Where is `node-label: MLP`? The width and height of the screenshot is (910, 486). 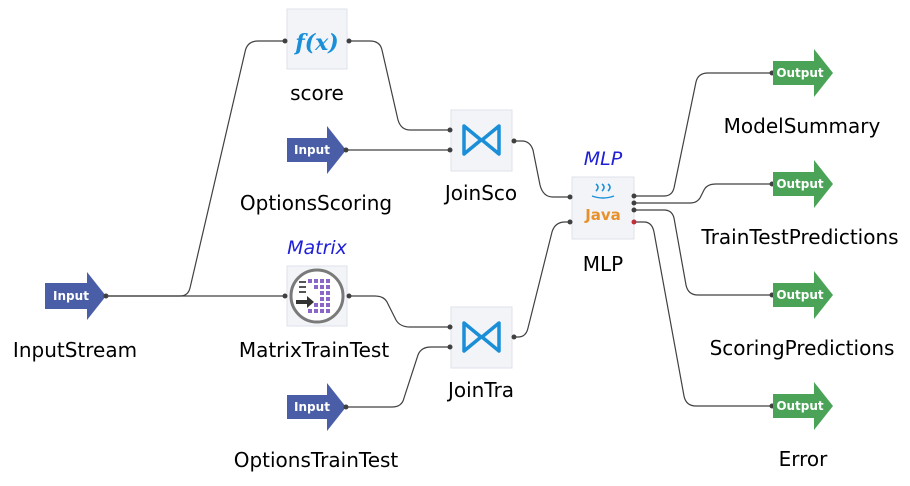
node-label: MLP is located at coordinates (603, 264).